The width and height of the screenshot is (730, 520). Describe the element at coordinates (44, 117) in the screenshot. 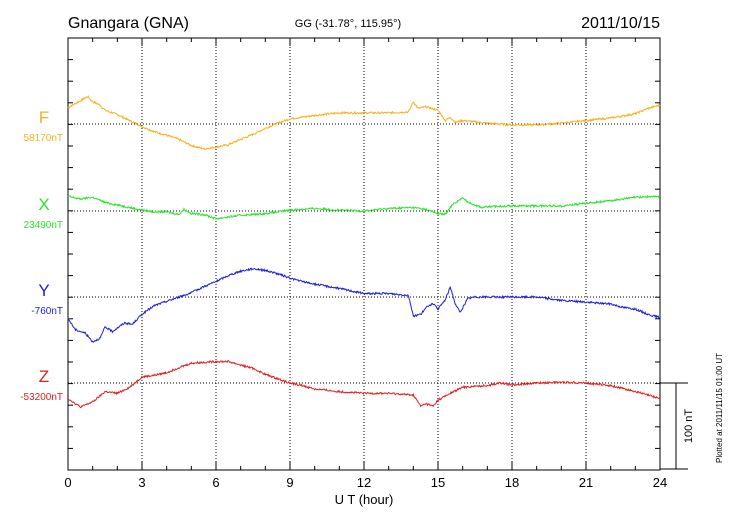

I see `series-name-f: F` at that location.